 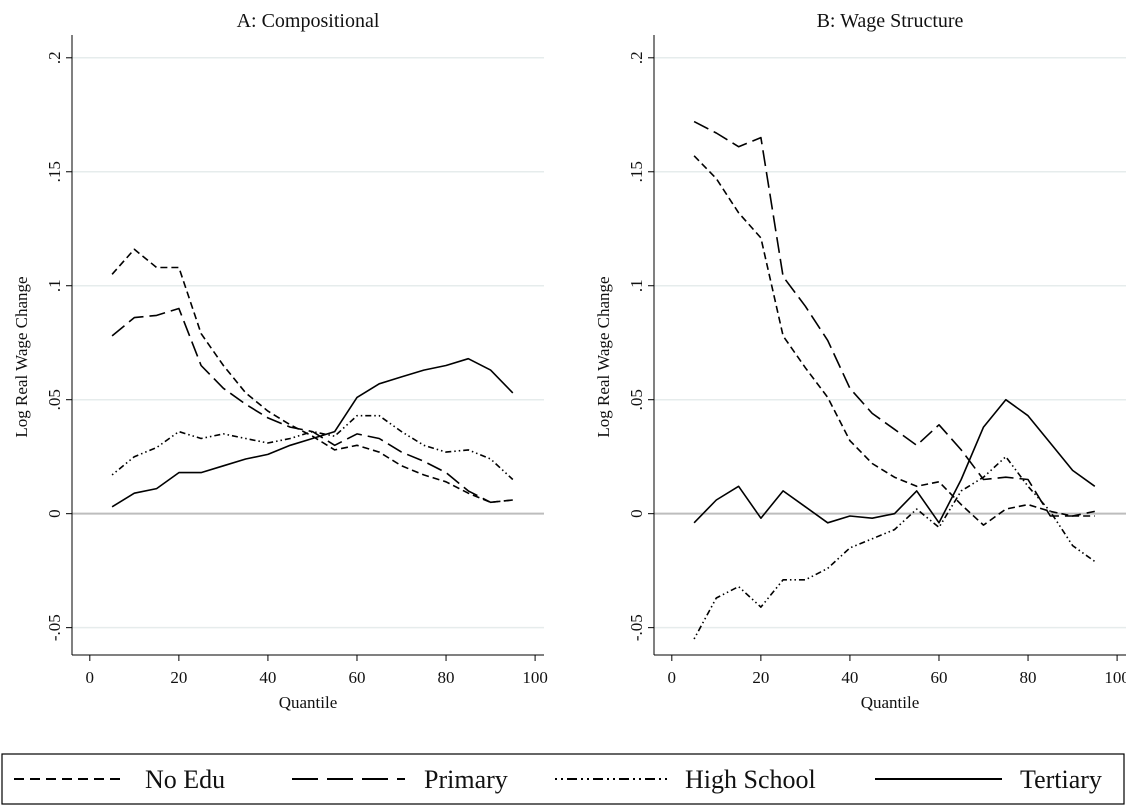 I want to click on legend: No Edu Primary High School Tertiary, so click(x=563, y=779).